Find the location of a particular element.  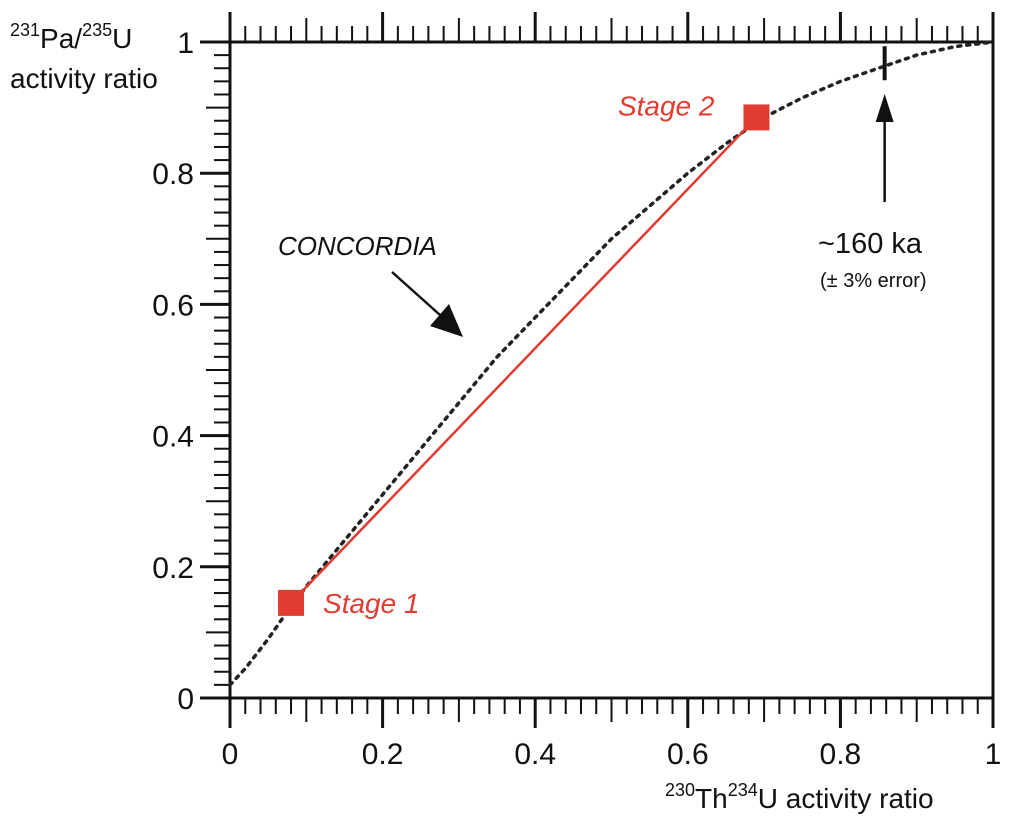

y-tick-label: 0 is located at coordinates (185, 699).